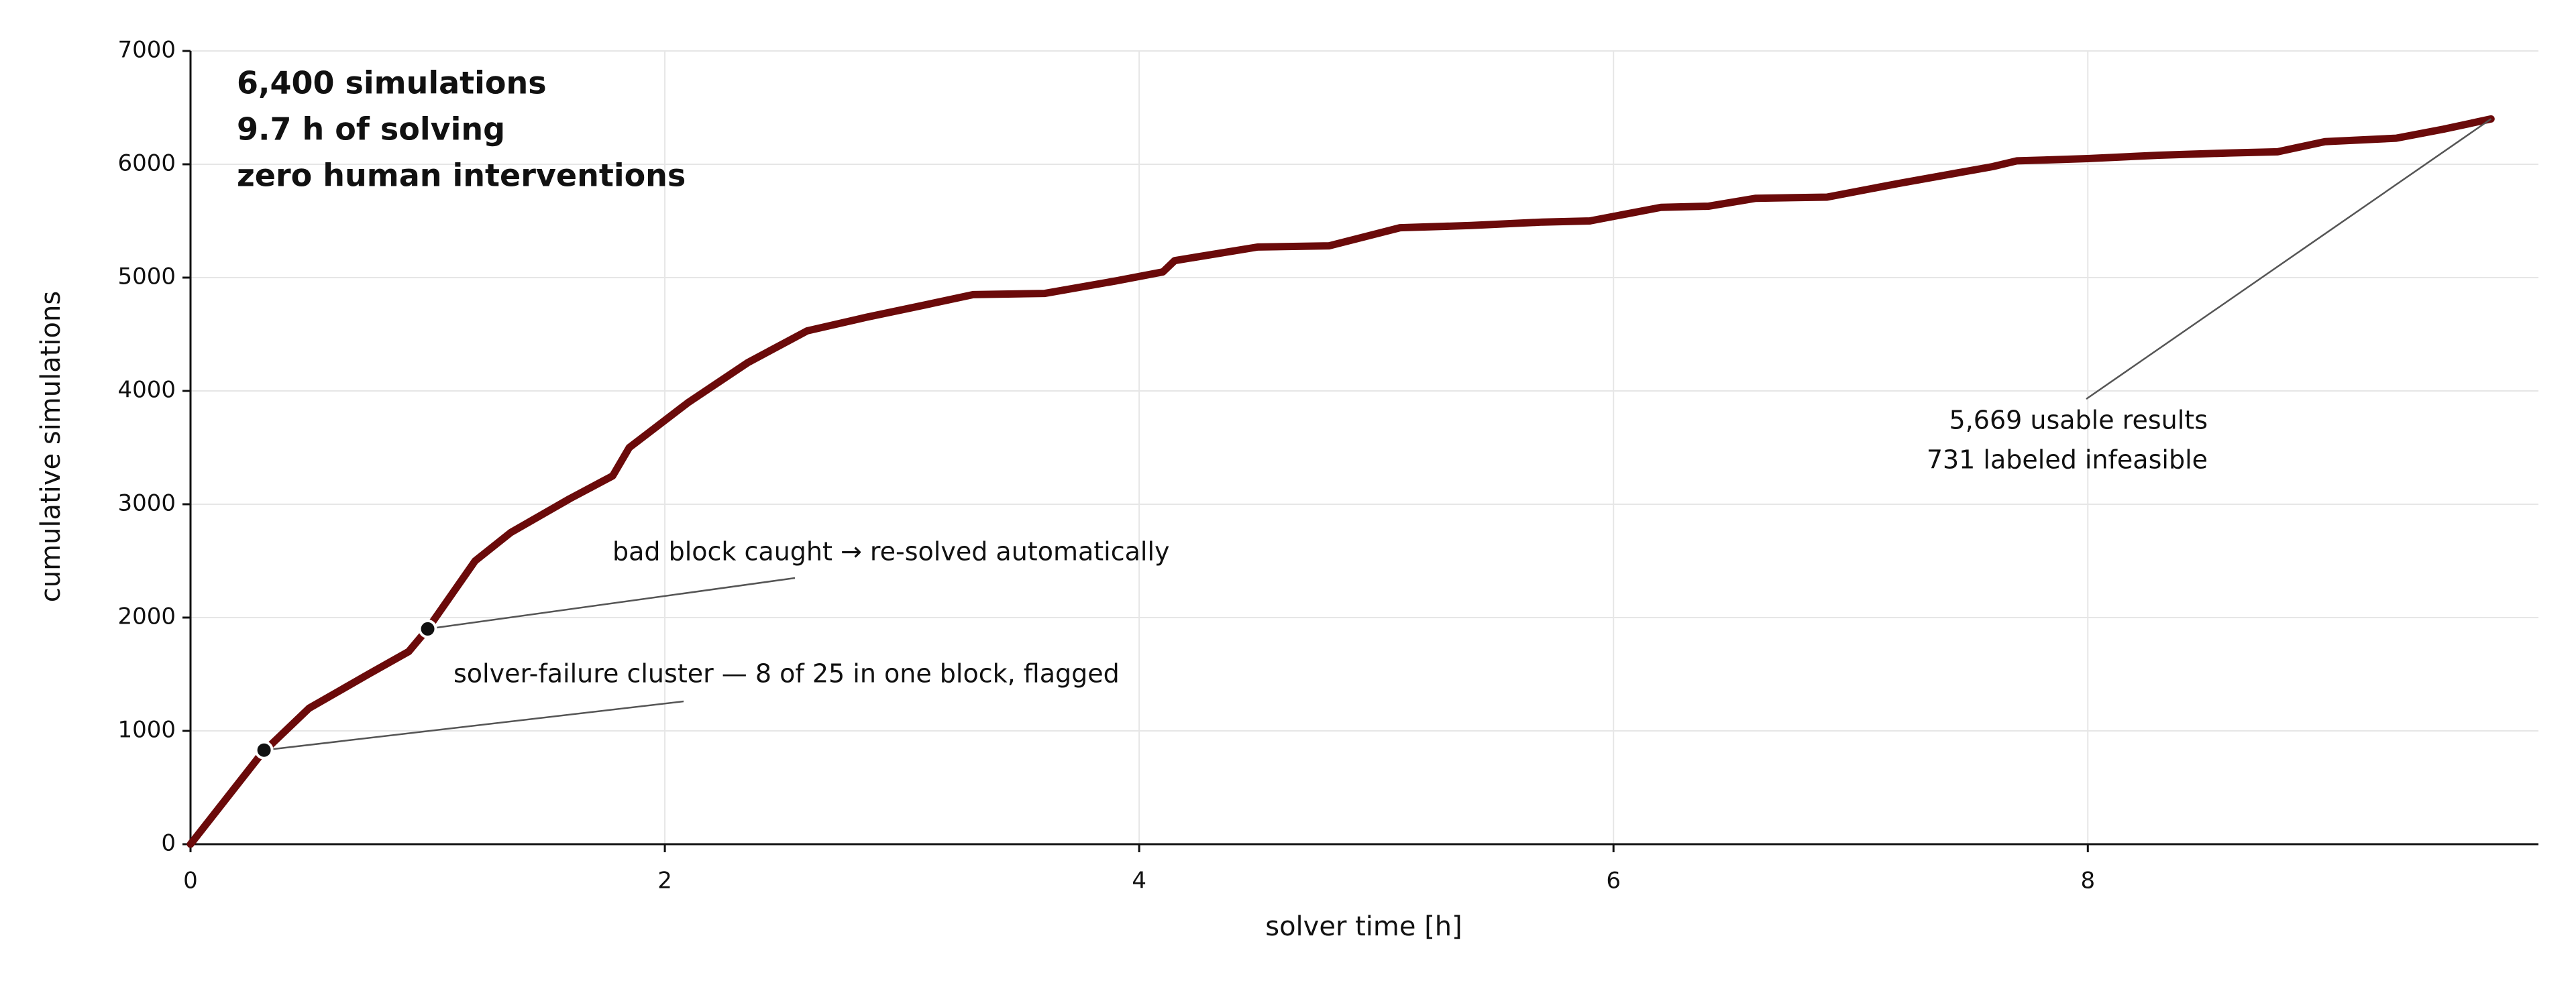 This screenshot has width=2576, height=983. What do you see at coordinates (146, 503) in the screenshot?
I see `y-tick-label: 3000` at bounding box center [146, 503].